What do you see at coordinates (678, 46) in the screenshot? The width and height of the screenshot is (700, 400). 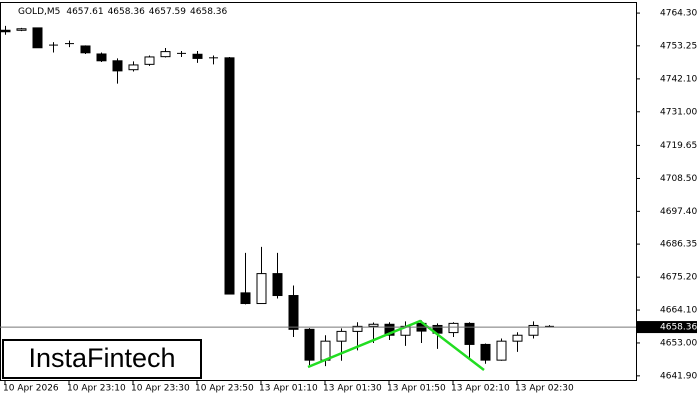 I see `y-tick-label: 4753.25` at bounding box center [678, 46].